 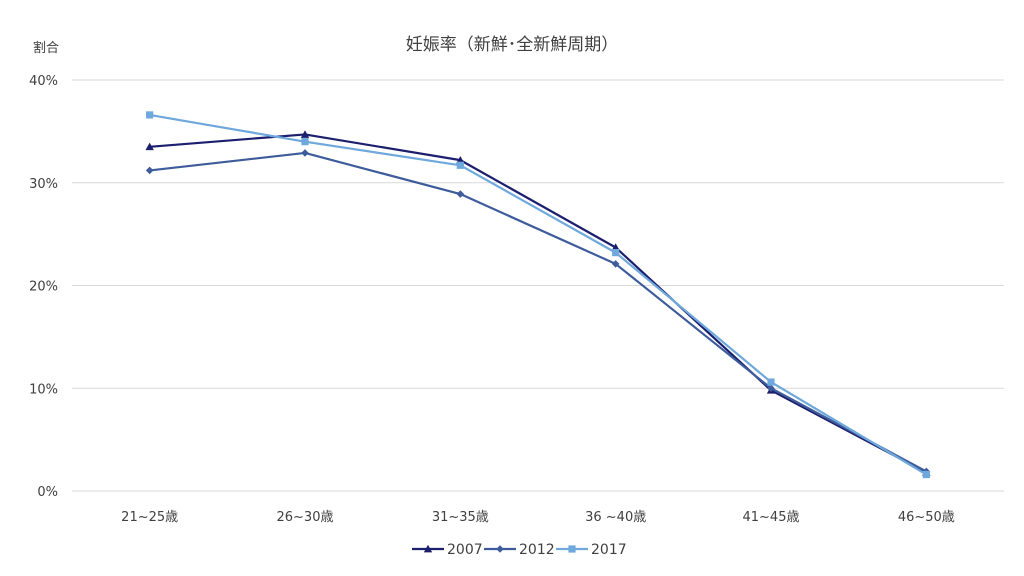 What do you see at coordinates (615, 517) in the screenshot?
I see `x-tick-label: 36 ~40歳` at bounding box center [615, 517].